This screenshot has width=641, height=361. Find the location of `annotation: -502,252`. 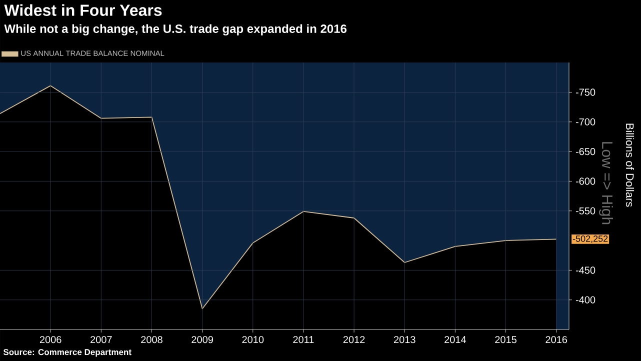

annotation: -502,252 is located at coordinates (590, 239).